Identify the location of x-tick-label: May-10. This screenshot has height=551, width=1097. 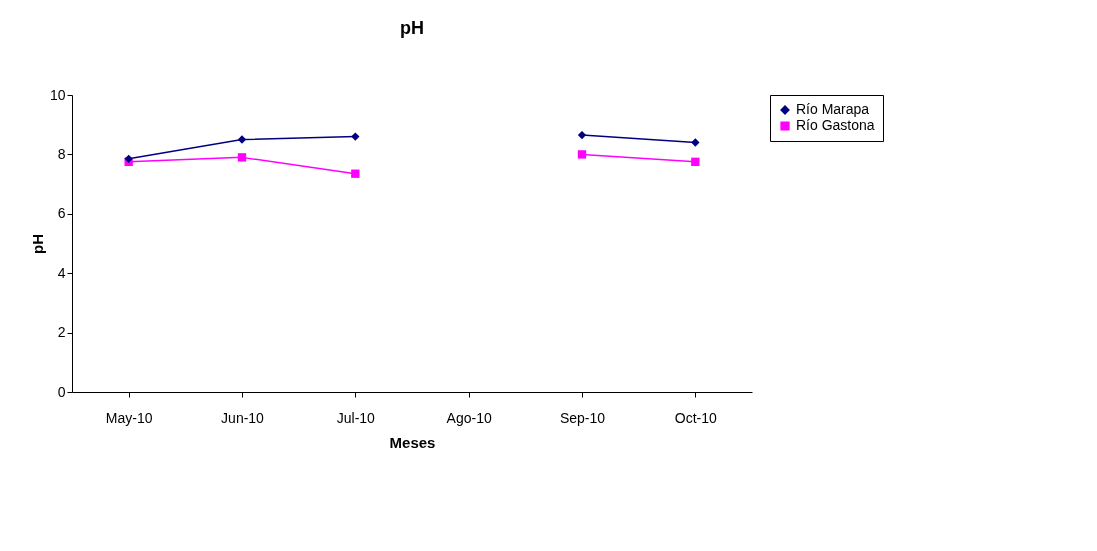
(129, 417).